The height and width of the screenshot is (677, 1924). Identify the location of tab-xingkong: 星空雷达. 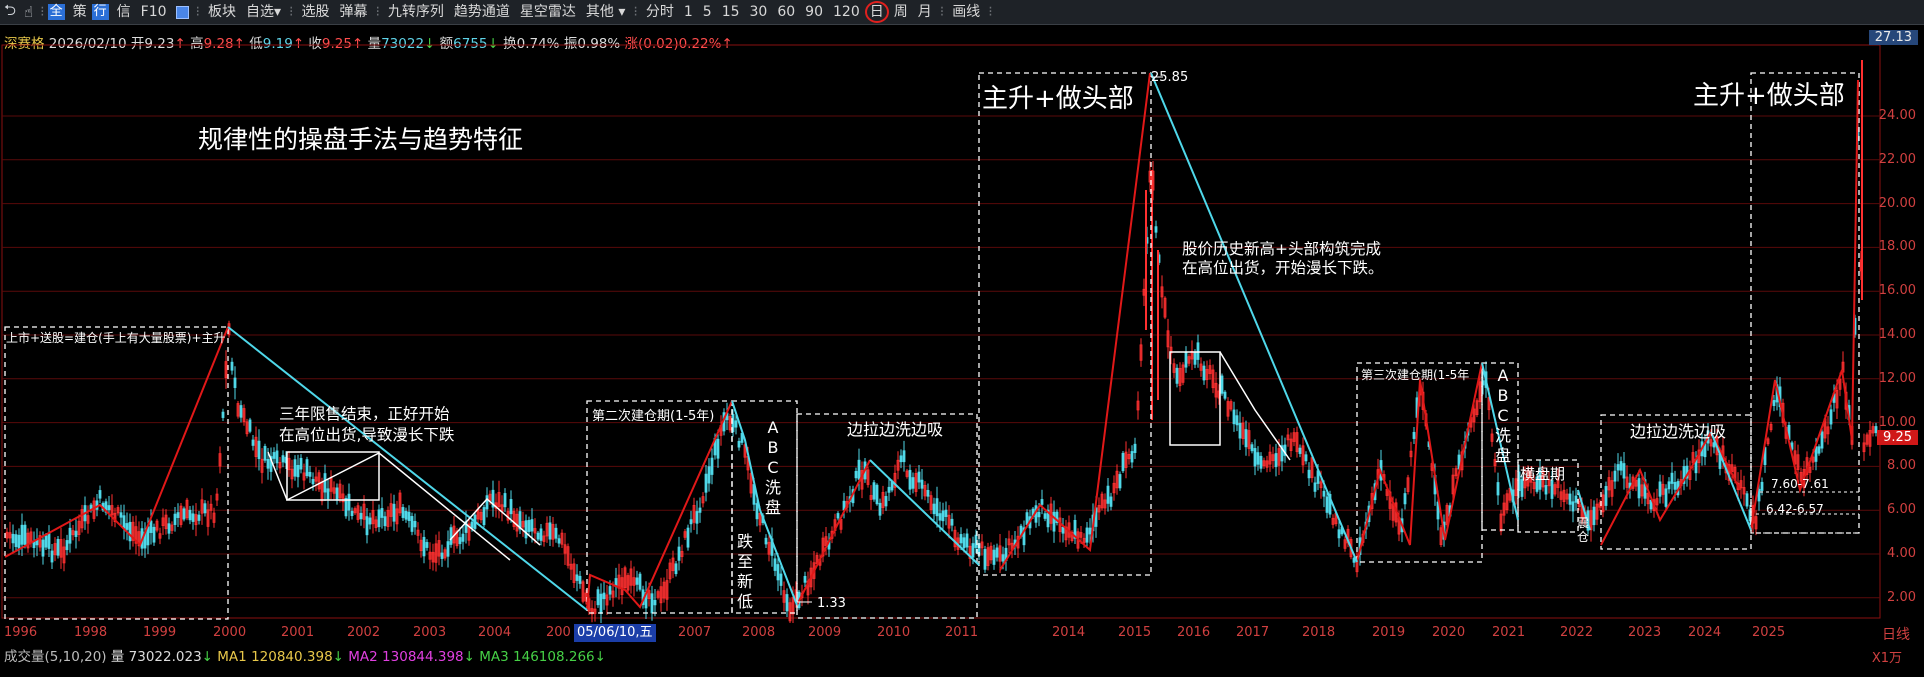
(547, 12).